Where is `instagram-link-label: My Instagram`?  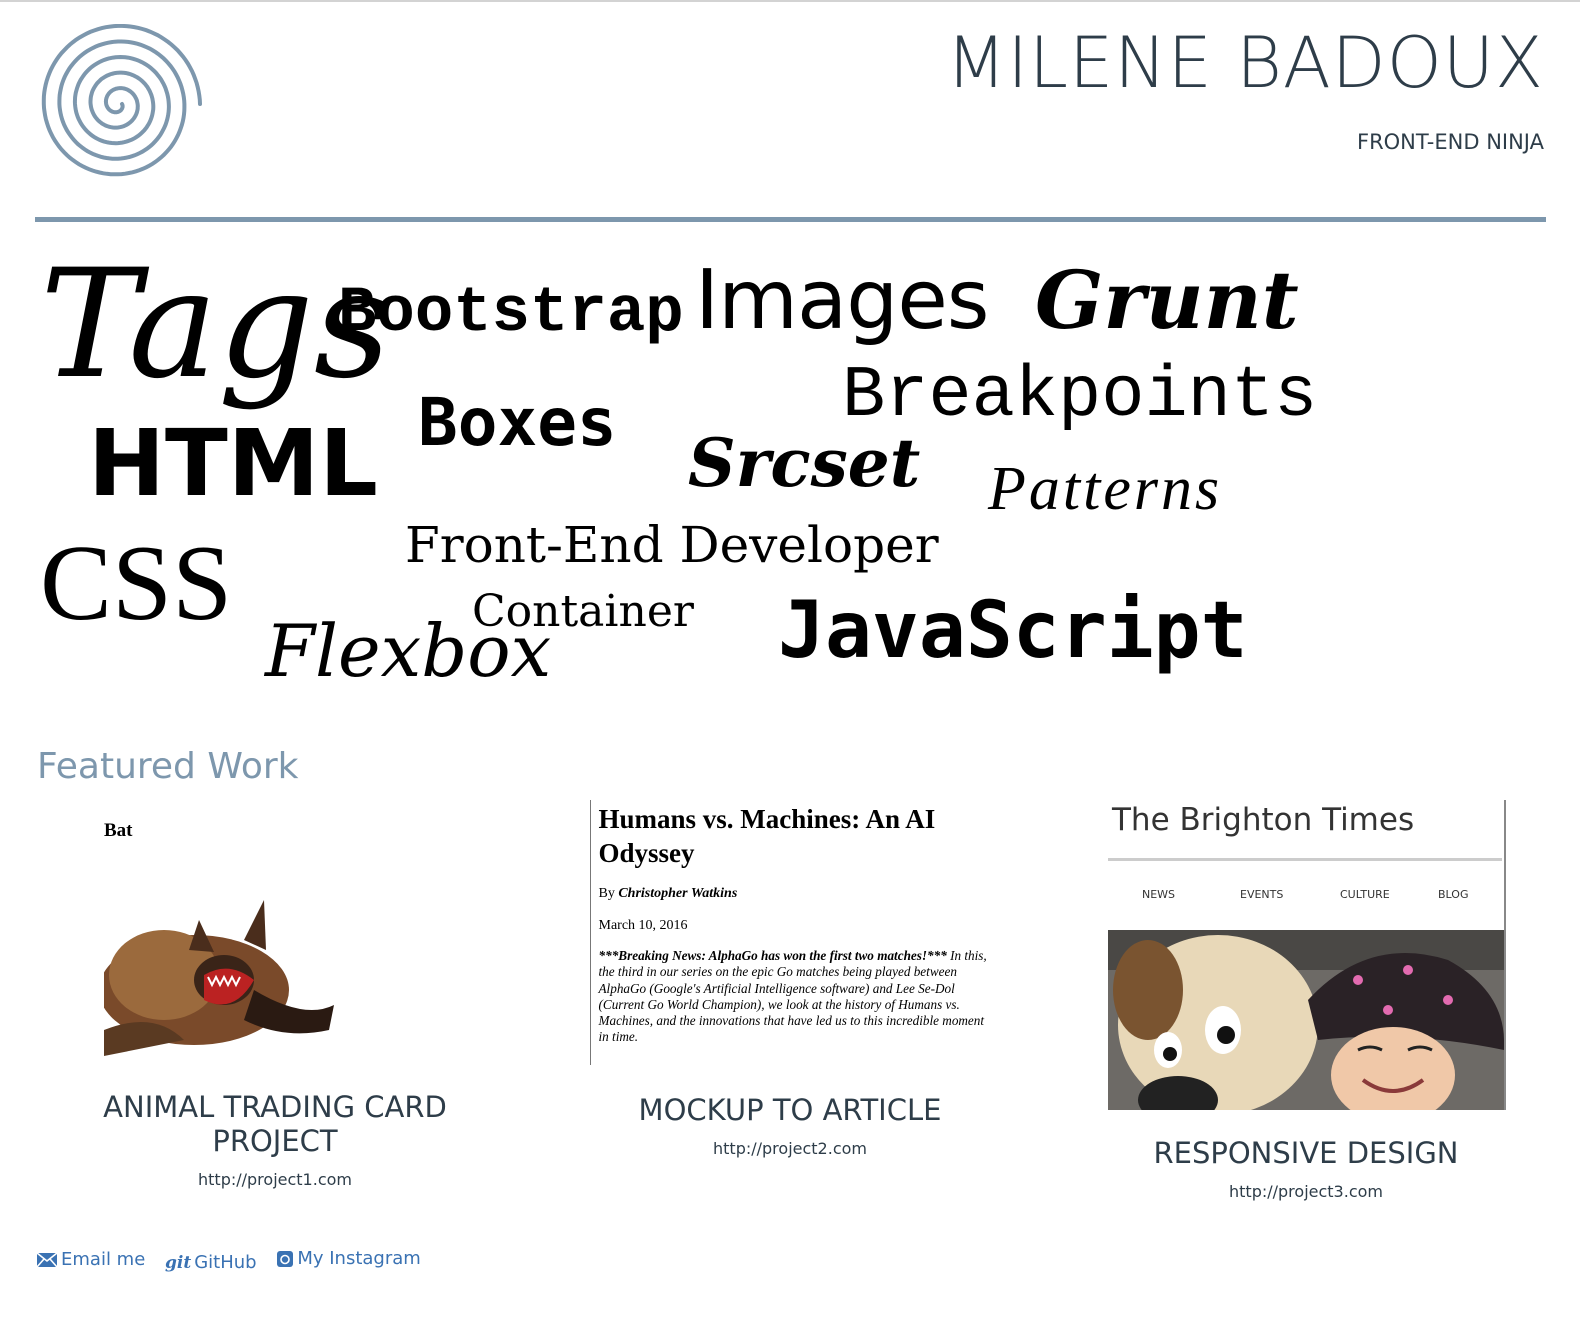 instagram-link-label: My Instagram is located at coordinates (359, 1258).